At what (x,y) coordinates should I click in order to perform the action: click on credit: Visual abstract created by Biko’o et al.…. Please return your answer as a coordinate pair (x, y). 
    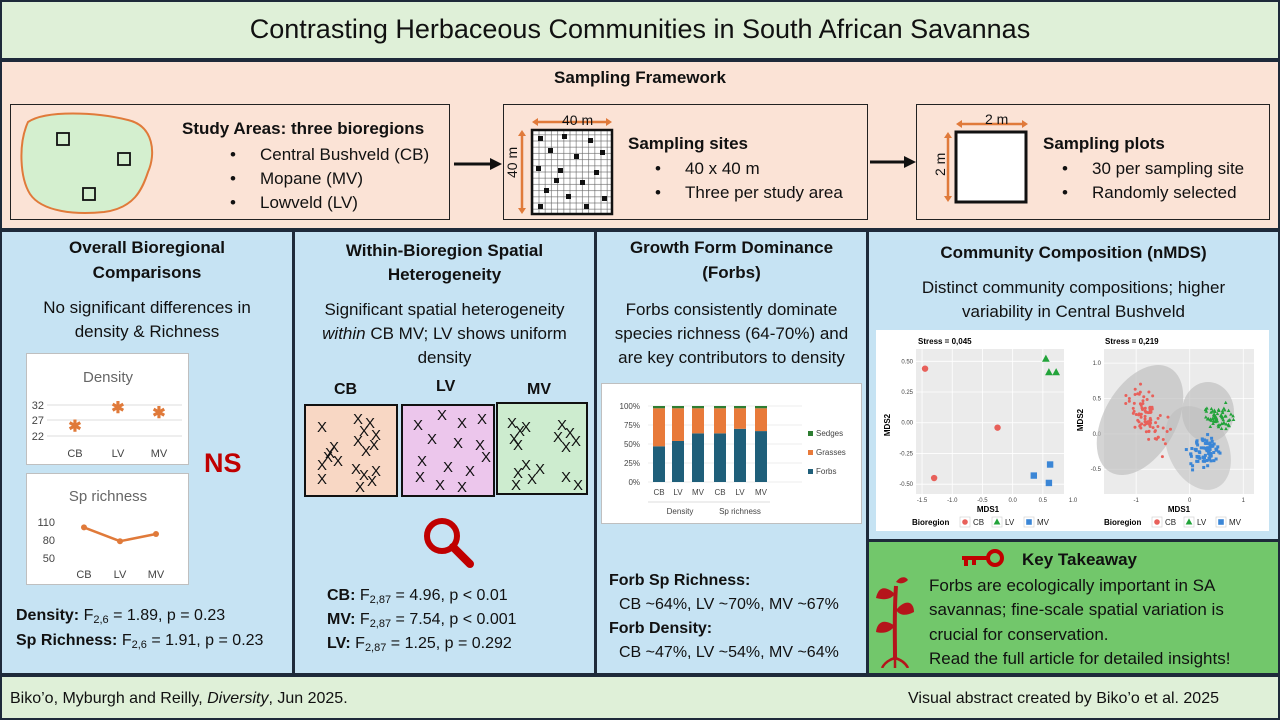
    Looking at the image, I should click on (1063, 698).